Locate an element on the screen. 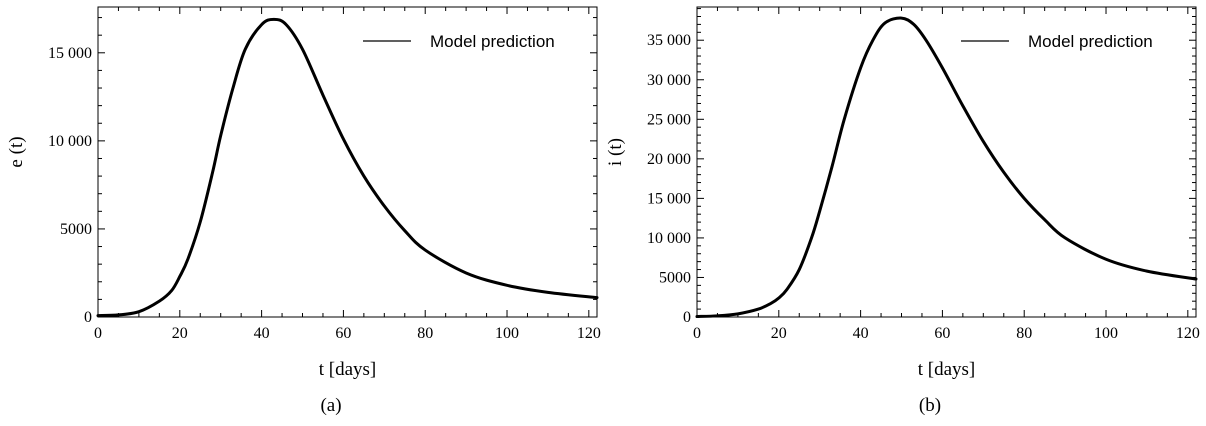  panel-b-y-axis-title: i (t) is located at coordinates (615, 152).